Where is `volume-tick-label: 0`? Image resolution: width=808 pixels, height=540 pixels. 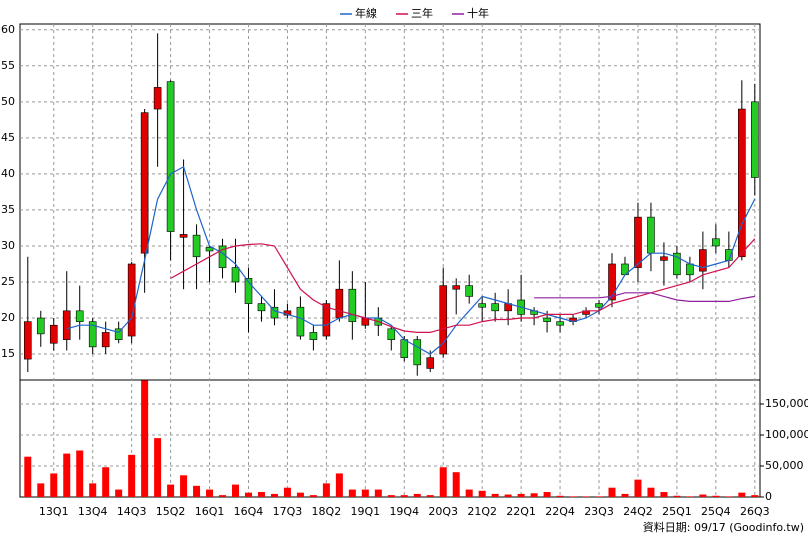
volume-tick-label: 0 is located at coordinates (768, 496).